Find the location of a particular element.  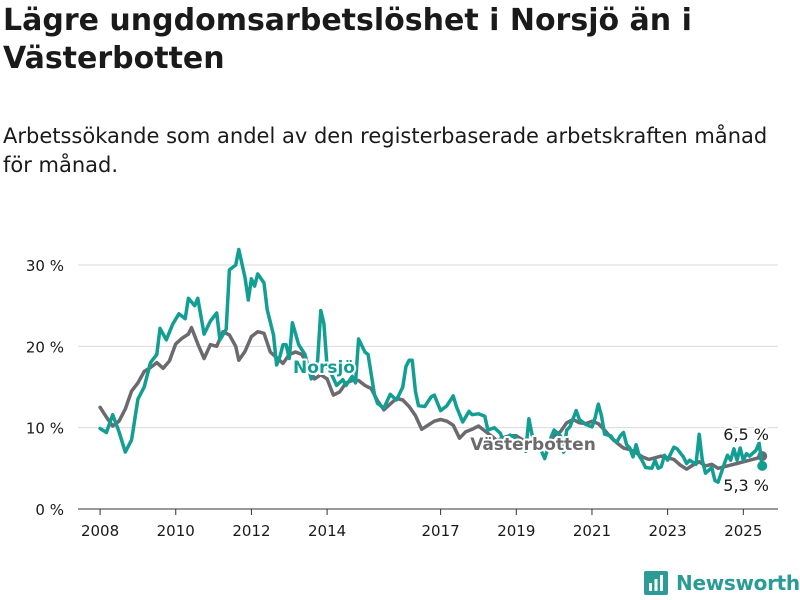

y-axis: 0 % 10 % 20 % 30 % is located at coordinates (45, 388).